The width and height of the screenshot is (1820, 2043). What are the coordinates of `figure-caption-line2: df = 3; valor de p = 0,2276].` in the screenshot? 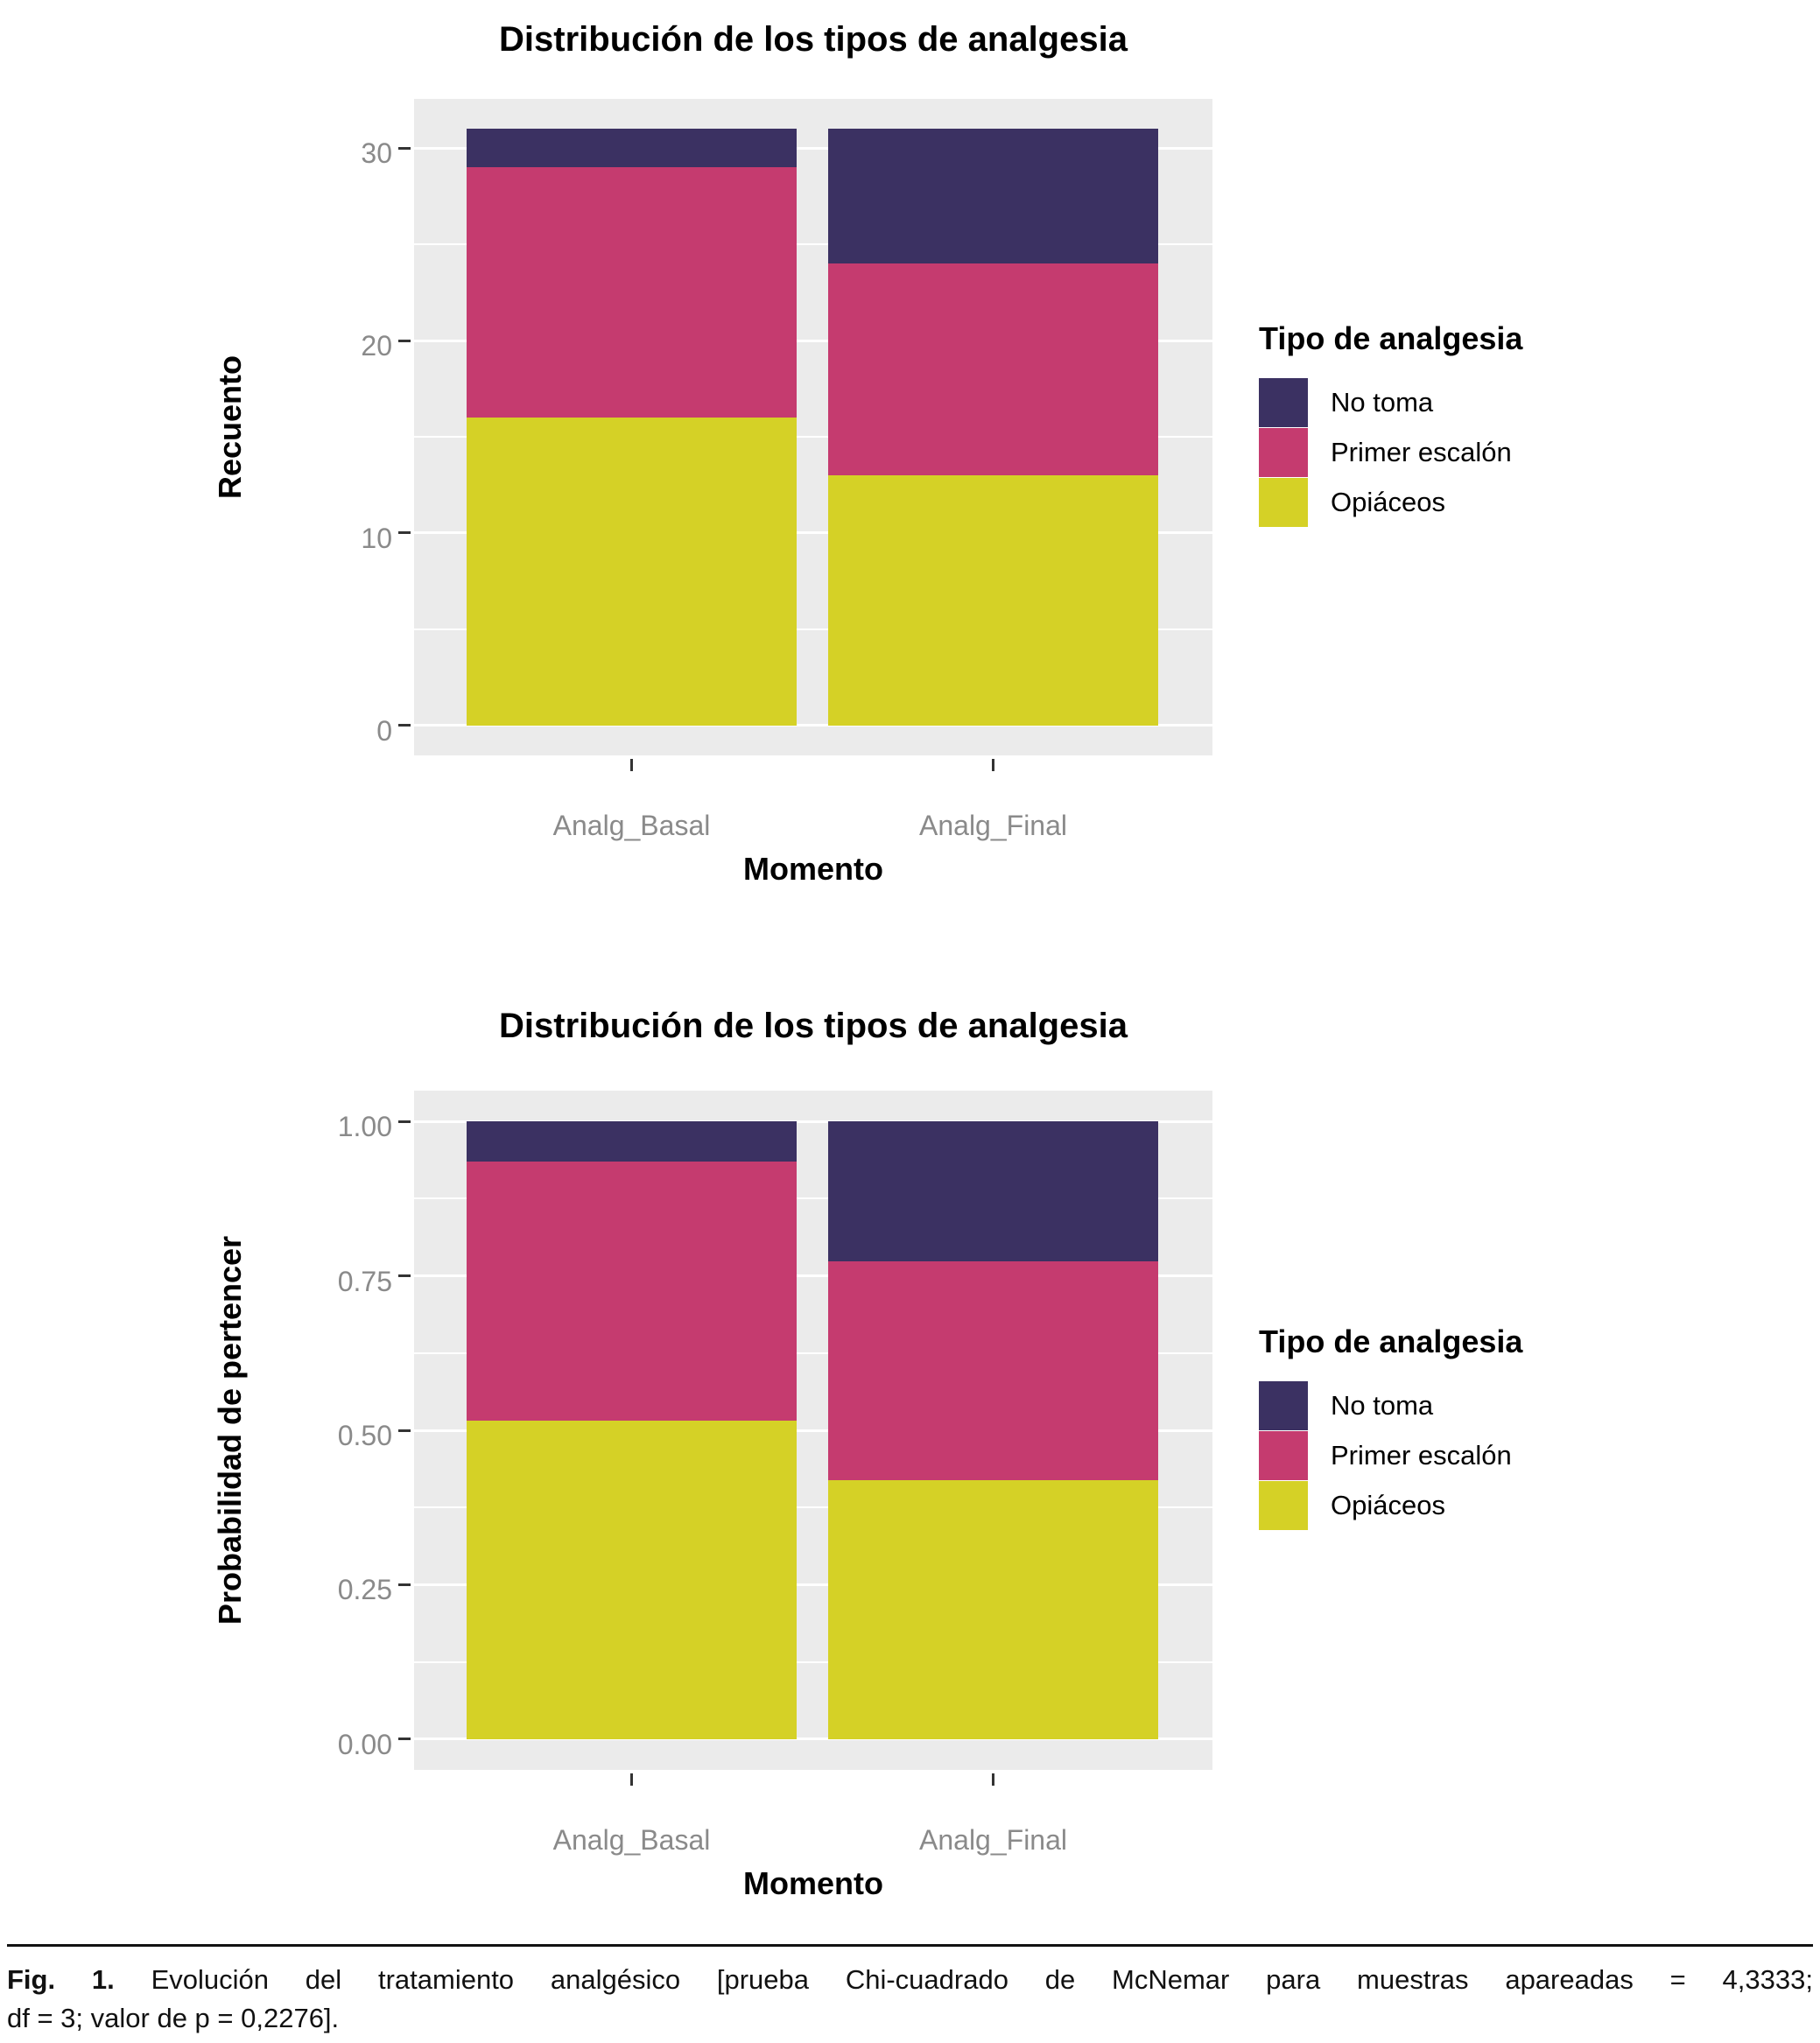 It's located at (173, 2018).